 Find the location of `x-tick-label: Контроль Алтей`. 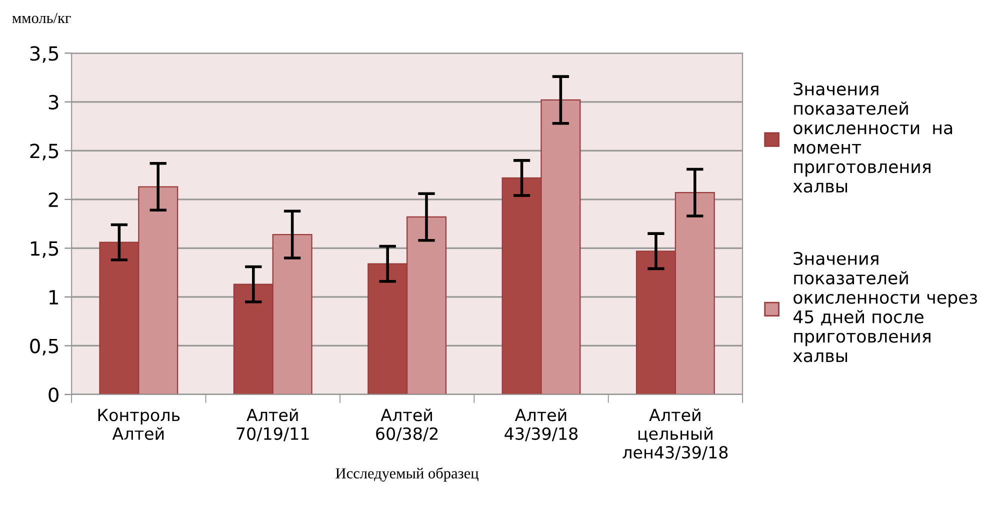

x-tick-label: Контроль Алтей is located at coordinates (139, 424).